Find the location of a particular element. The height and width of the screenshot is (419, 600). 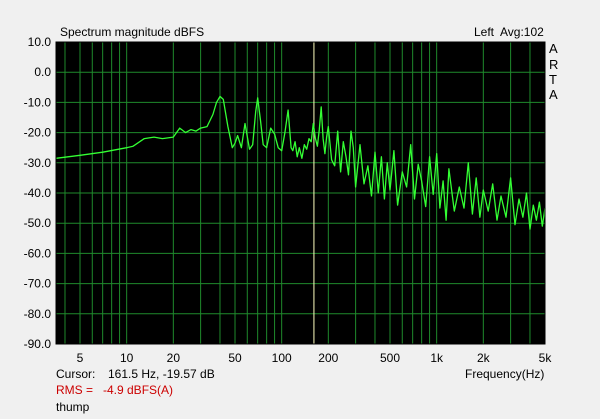

chart-title: Spectrum magnitude dBFS is located at coordinates (132, 32).